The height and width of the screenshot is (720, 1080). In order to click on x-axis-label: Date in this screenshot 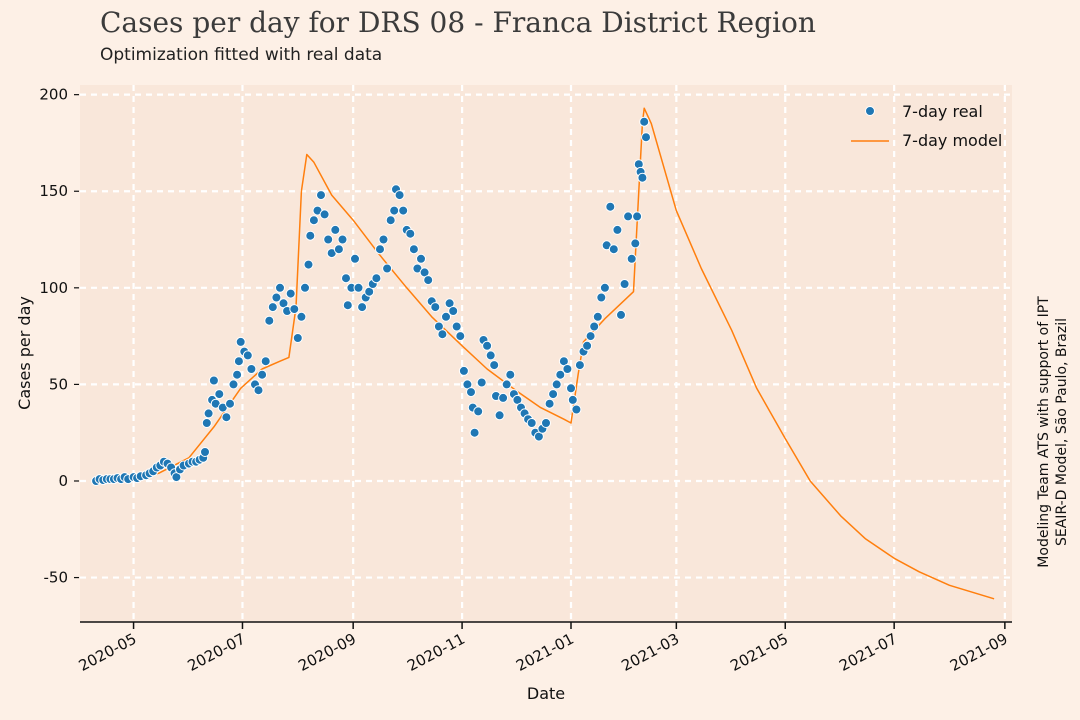, I will do `click(546, 693)`.